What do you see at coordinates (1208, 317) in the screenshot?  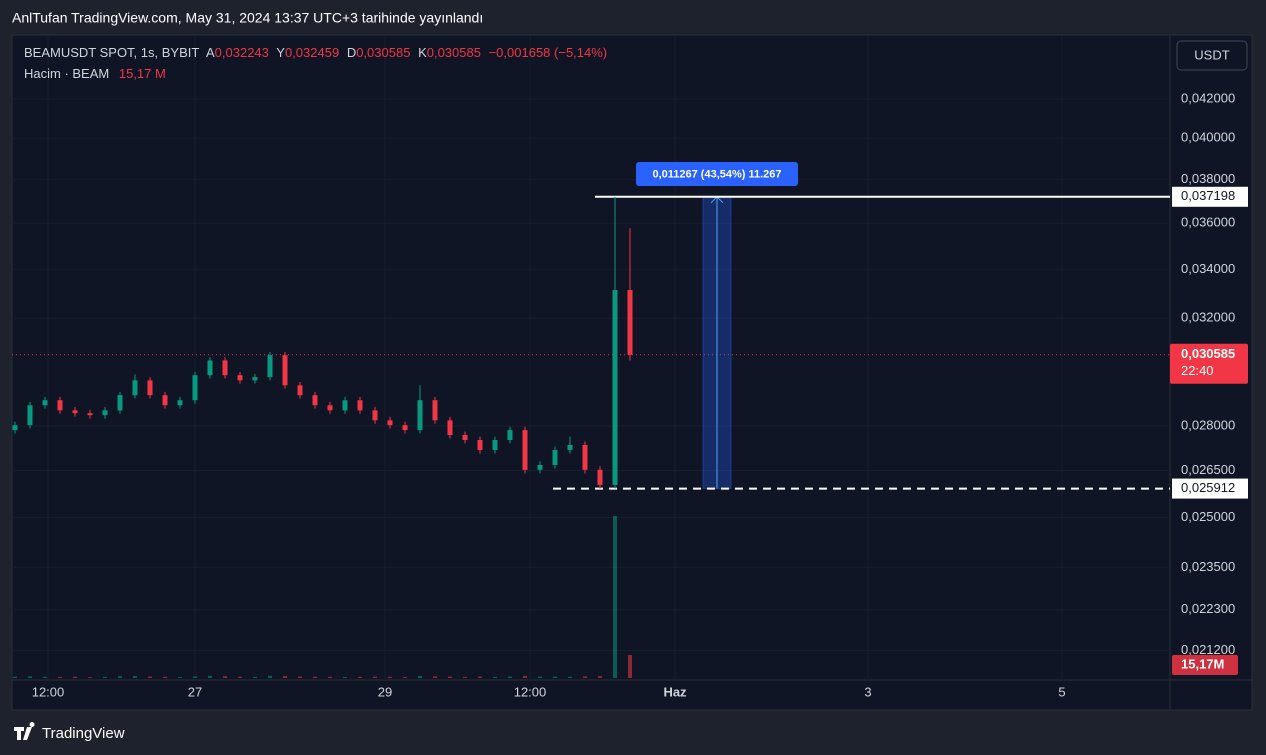 I see `y-tick-label: 0,032000` at bounding box center [1208, 317].